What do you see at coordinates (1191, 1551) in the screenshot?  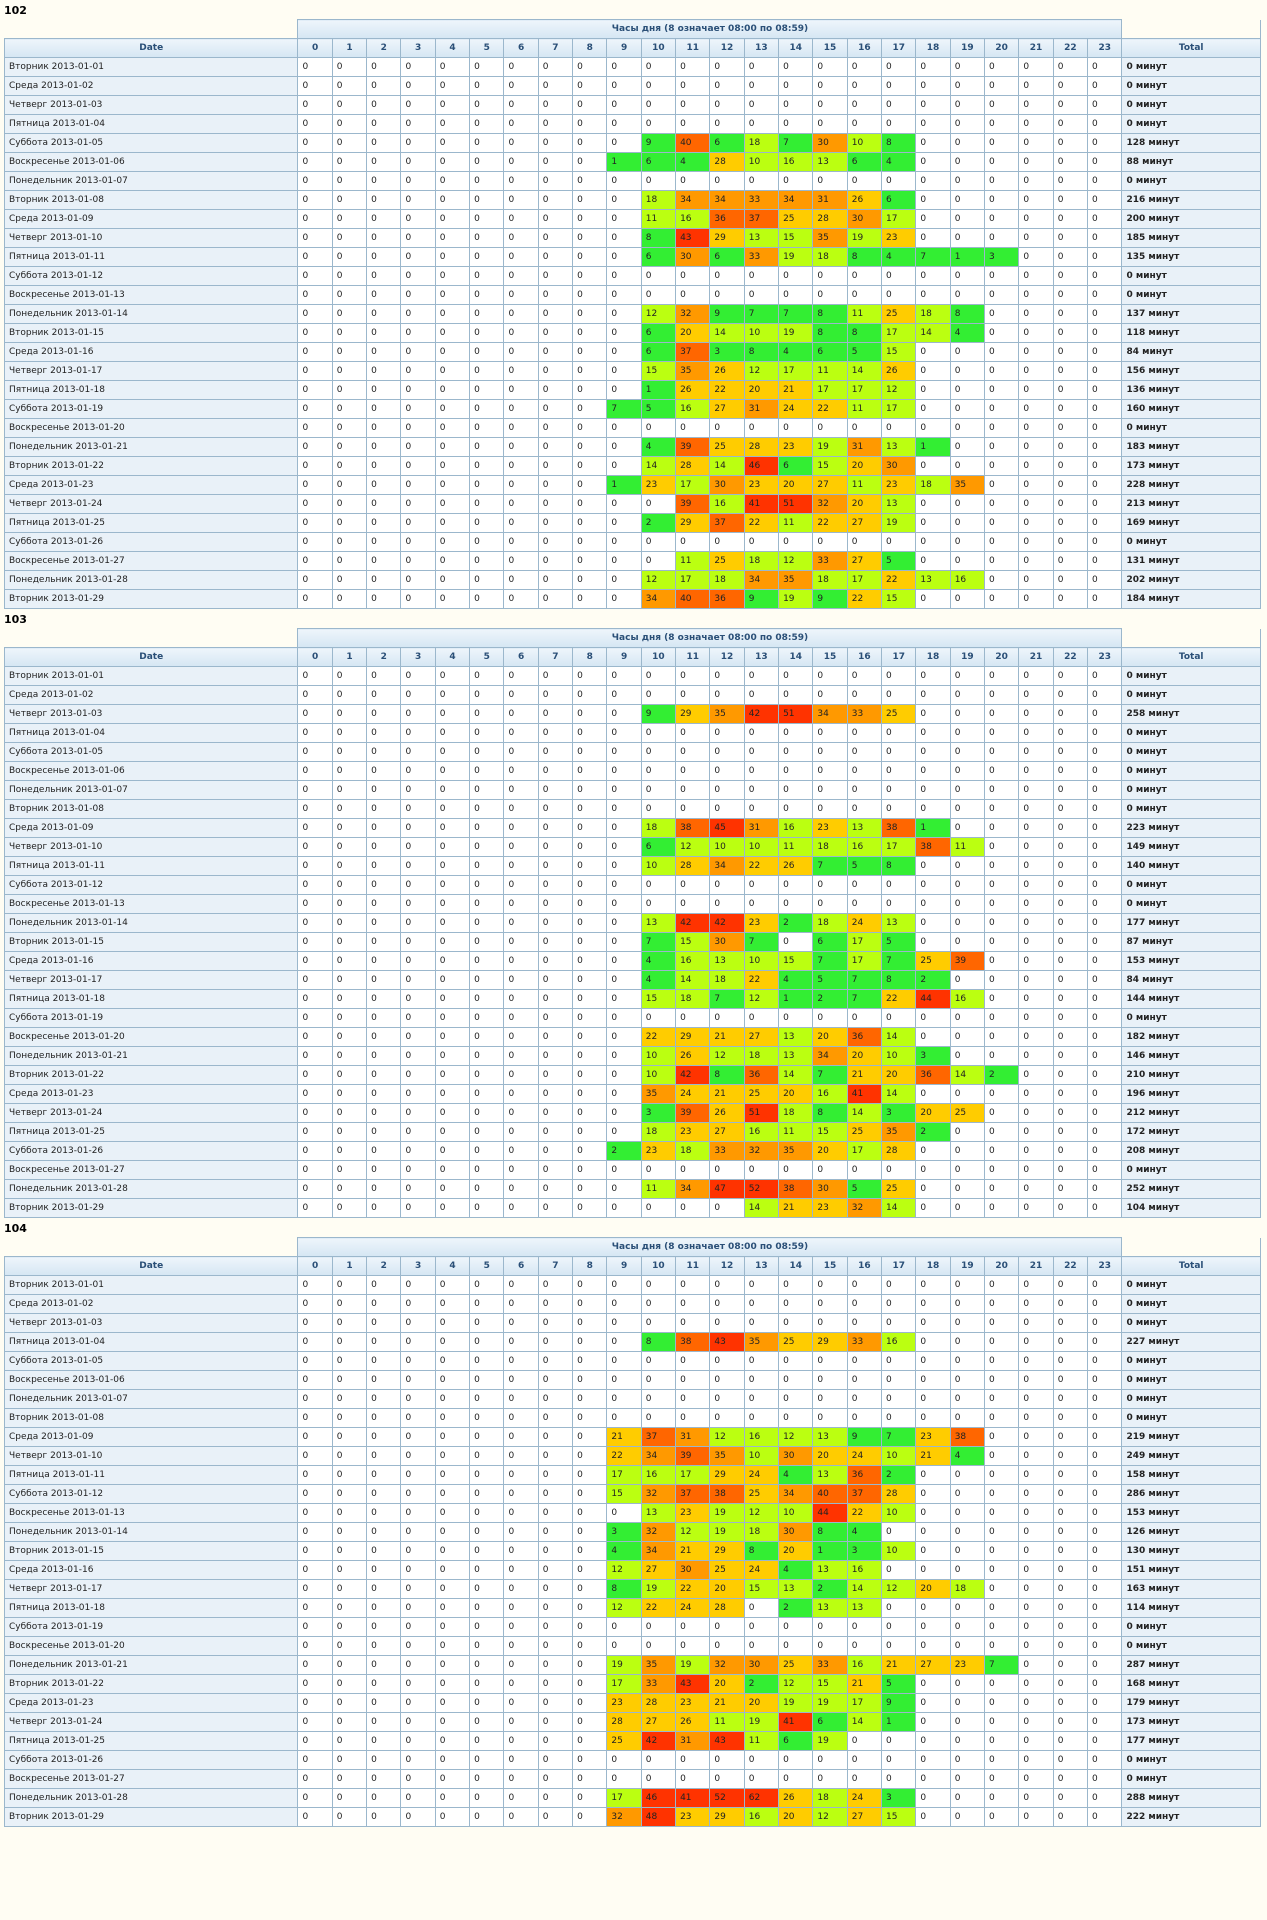 I see `total-cell: 130 минут` at bounding box center [1191, 1551].